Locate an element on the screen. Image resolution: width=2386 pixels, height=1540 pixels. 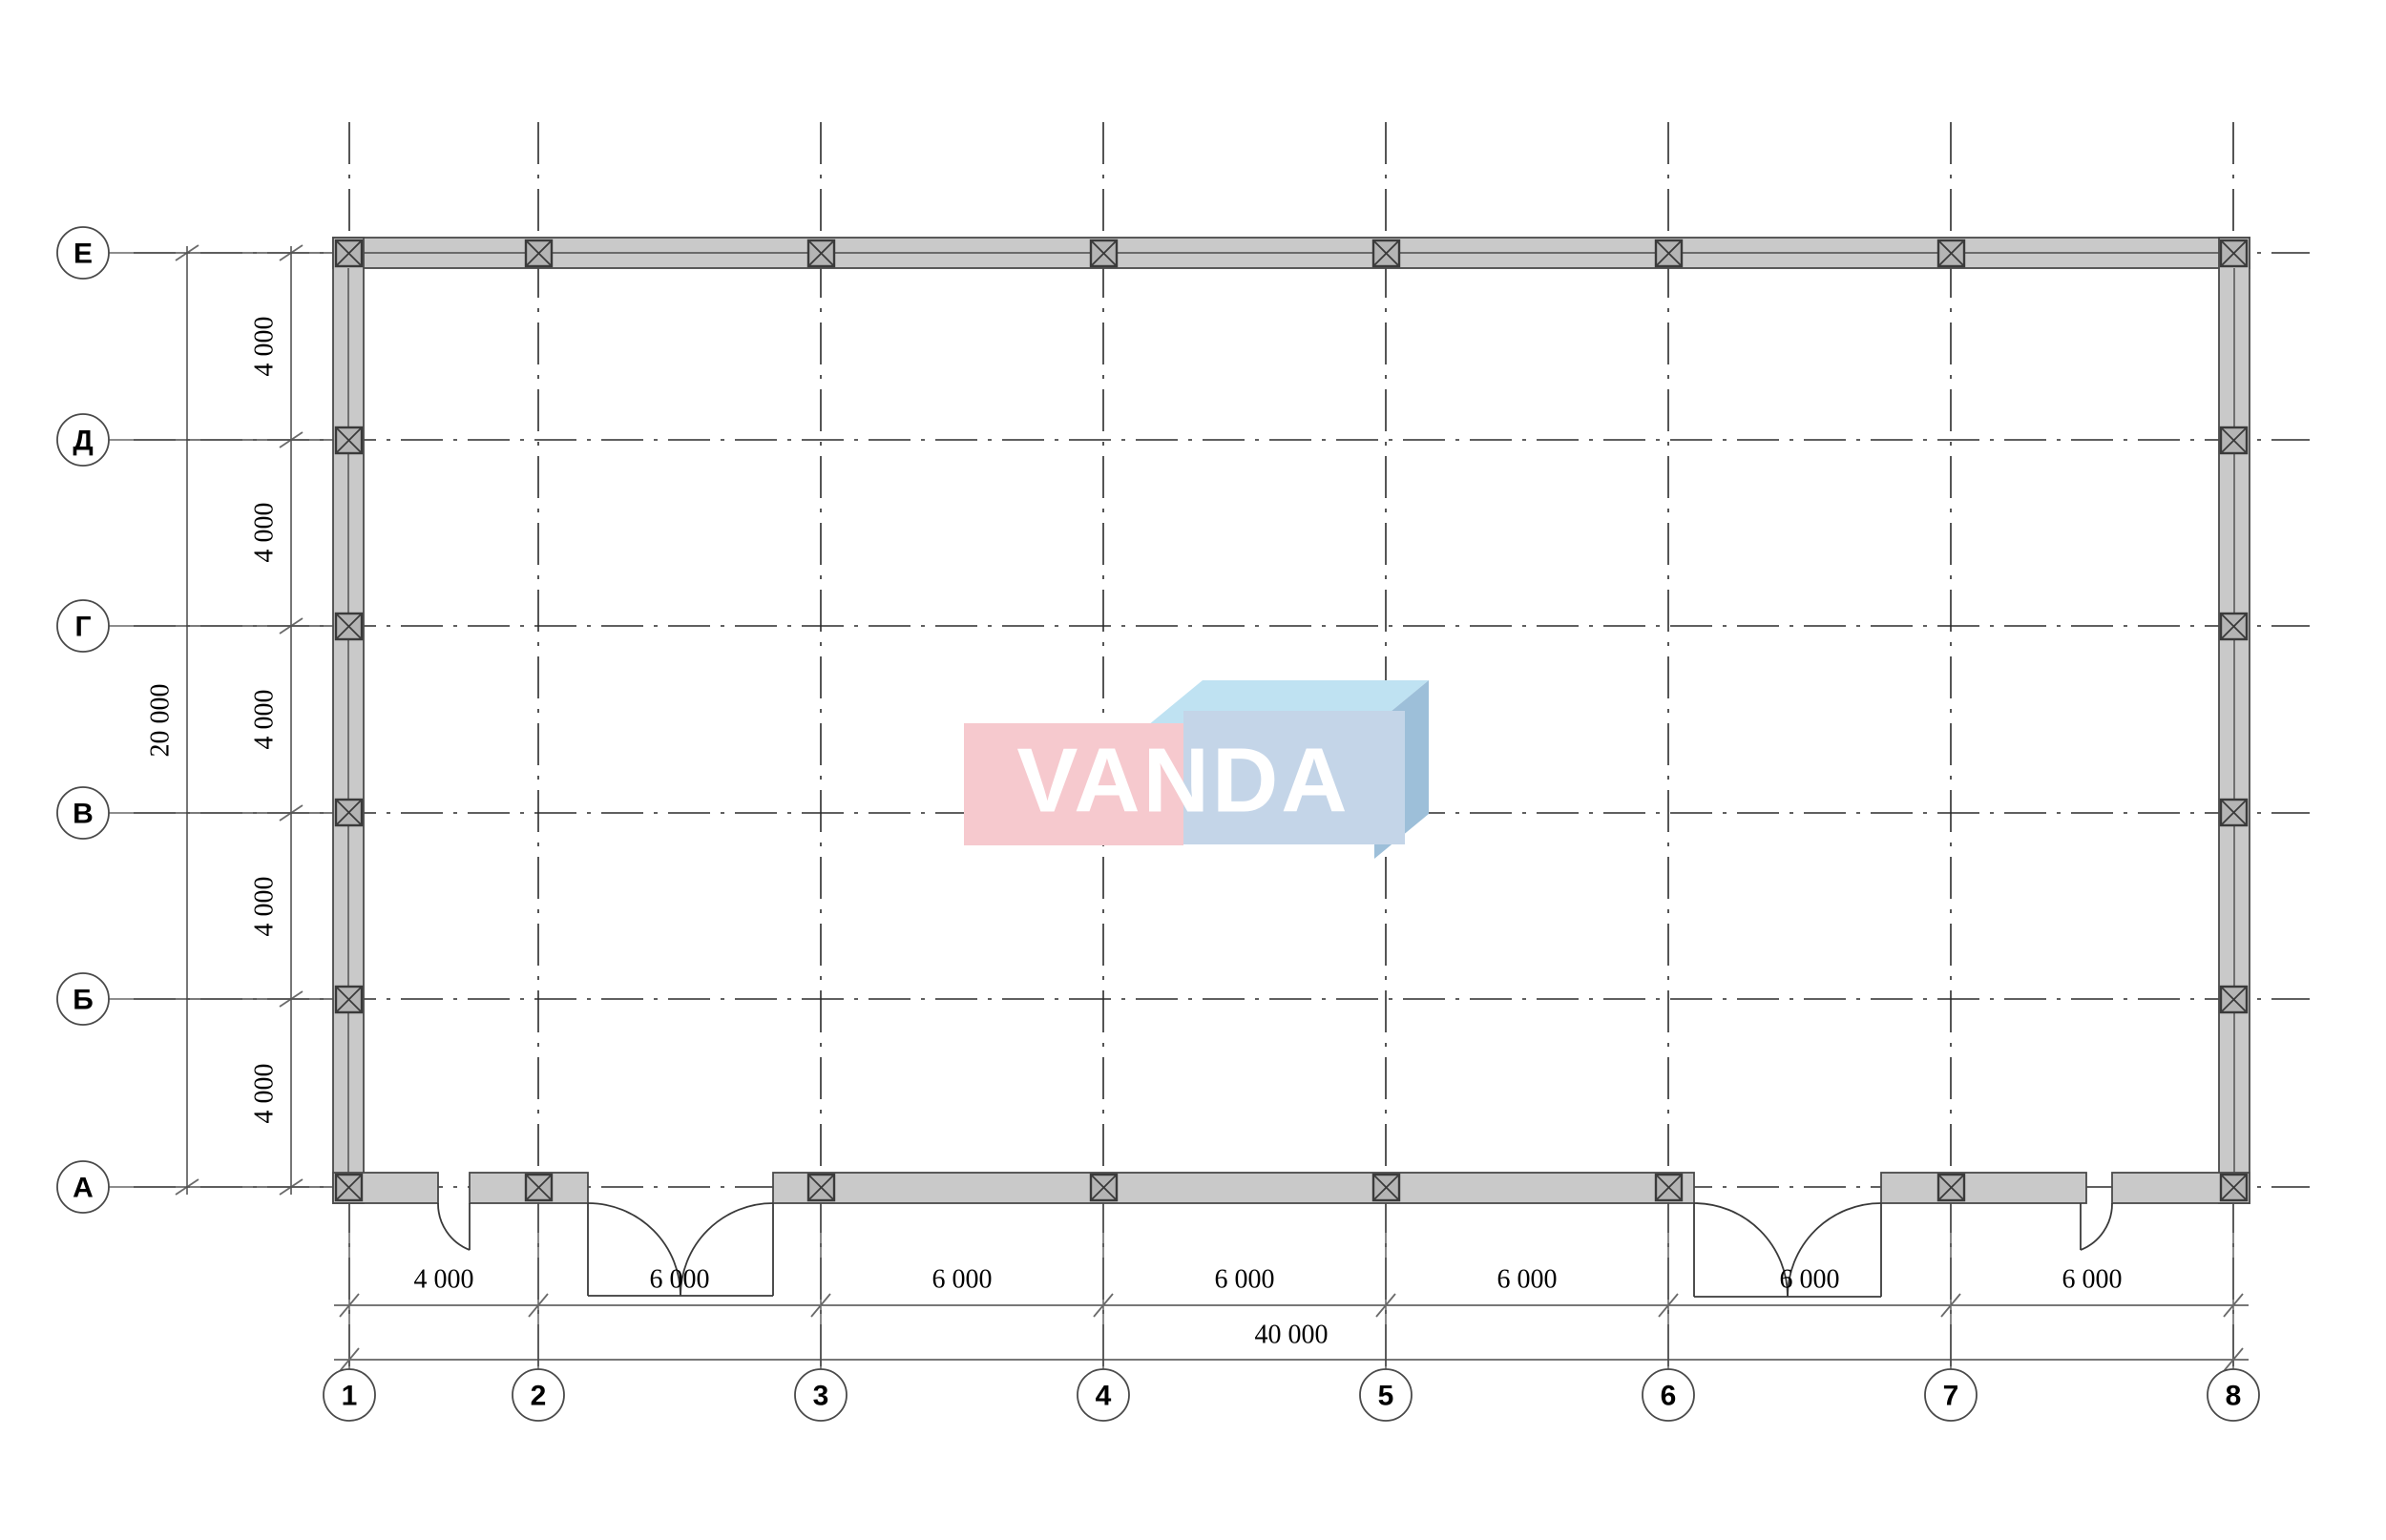
dim-bottom-6: 6 000 is located at coordinates (1810, 1280).